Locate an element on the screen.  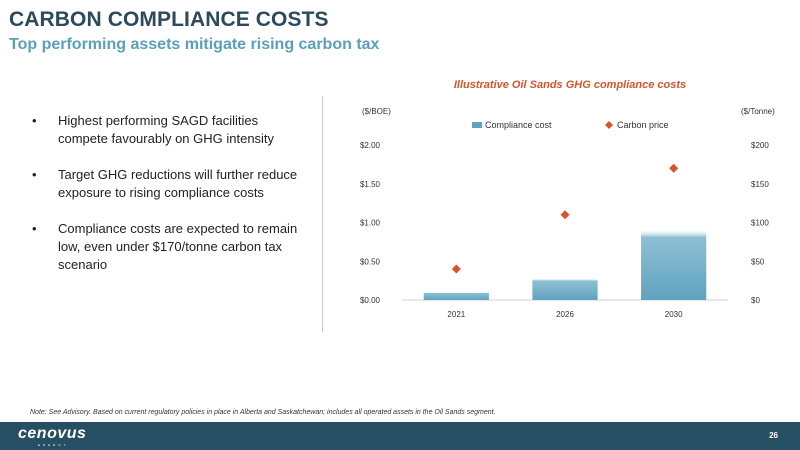
right-tick-label: $50 is located at coordinates (758, 261).